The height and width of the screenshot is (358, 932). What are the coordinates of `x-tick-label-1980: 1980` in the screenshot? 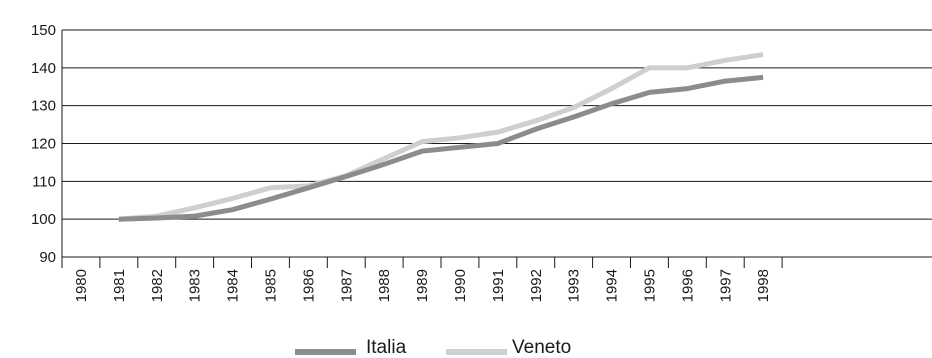 It's located at (81, 285).